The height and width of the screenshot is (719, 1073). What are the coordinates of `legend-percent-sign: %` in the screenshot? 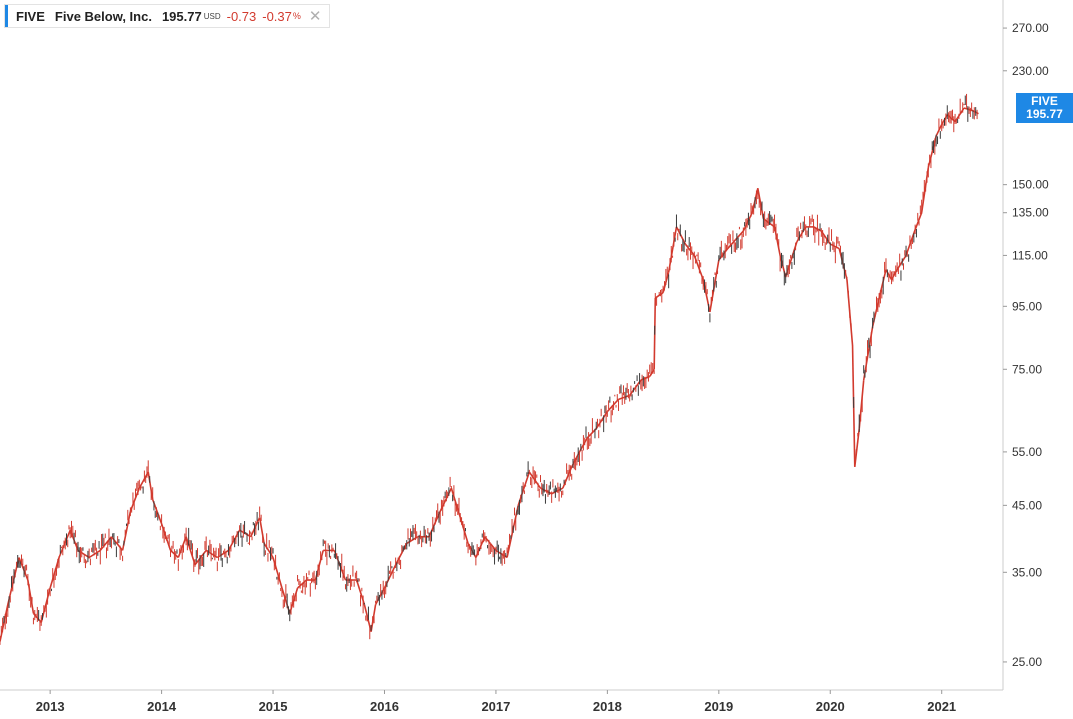 It's located at (296, 16).